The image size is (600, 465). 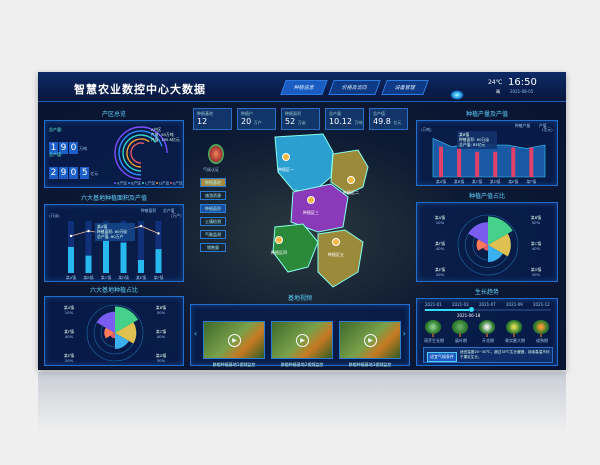 What do you see at coordinates (213, 234) in the screenshot?
I see `map-menu-item: 气象监测` at bounding box center [213, 234].